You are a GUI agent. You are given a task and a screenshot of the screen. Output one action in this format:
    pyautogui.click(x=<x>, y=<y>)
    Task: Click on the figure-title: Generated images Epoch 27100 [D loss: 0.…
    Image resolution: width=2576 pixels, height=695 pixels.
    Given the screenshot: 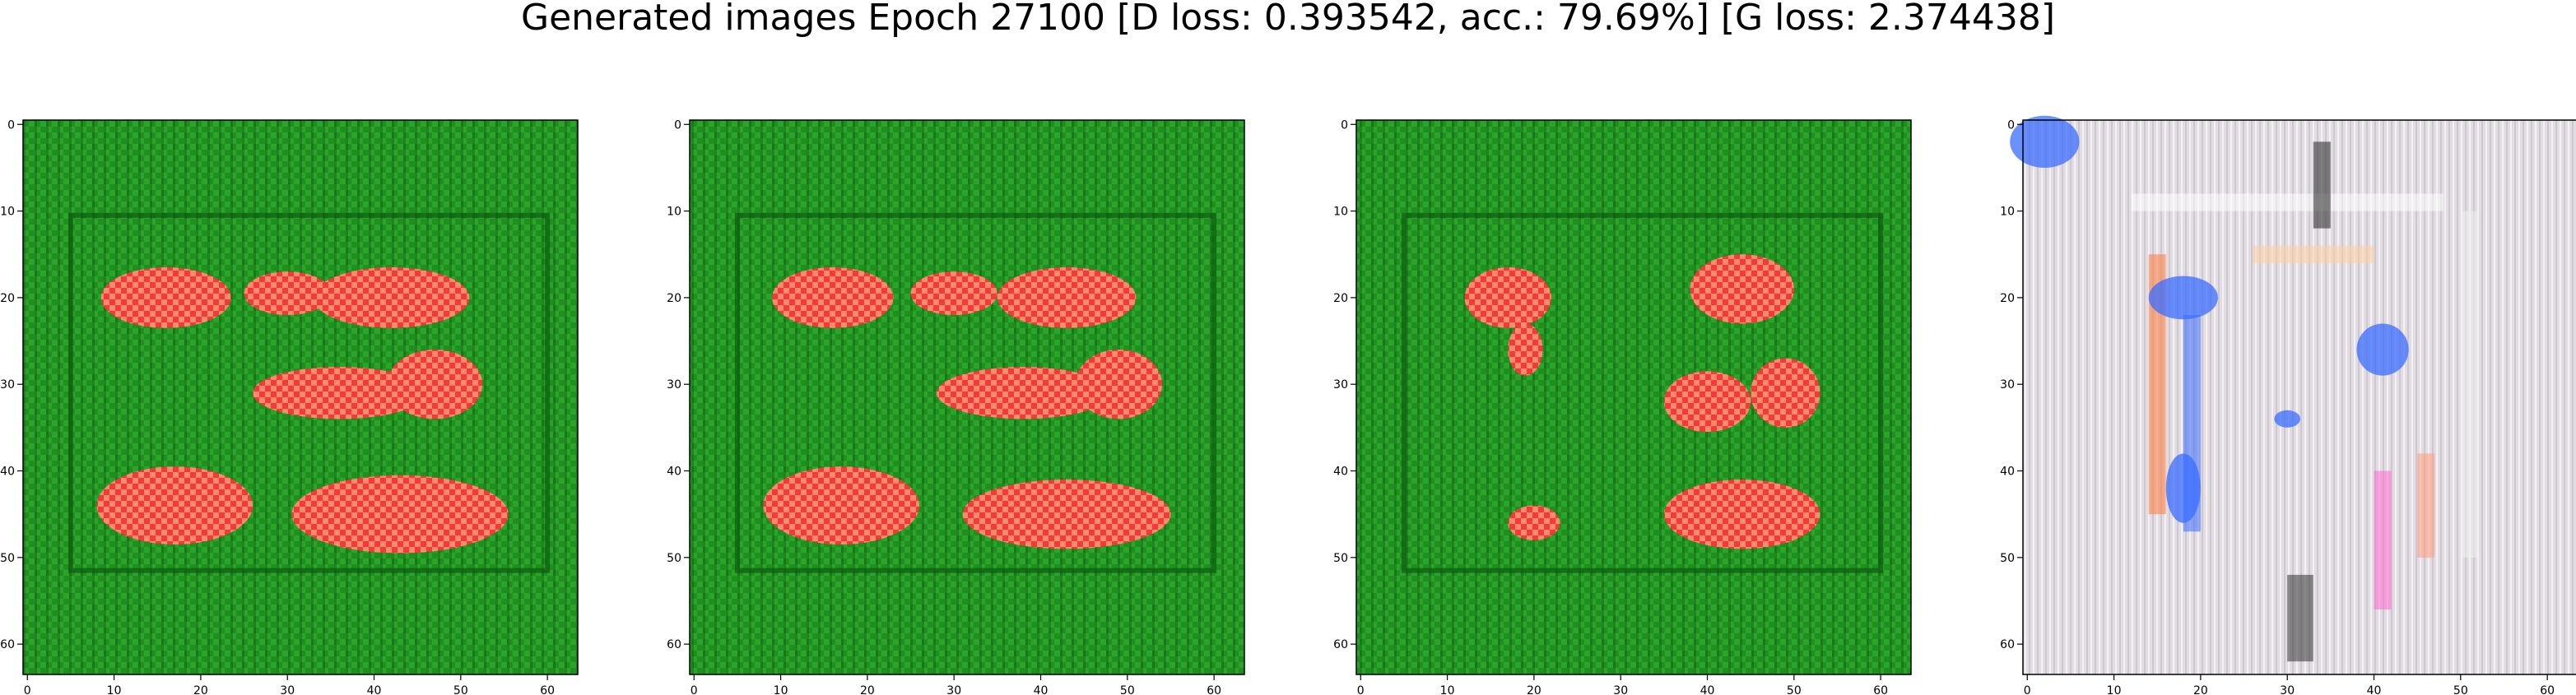 What is the action you would take?
    pyautogui.click(x=1288, y=19)
    